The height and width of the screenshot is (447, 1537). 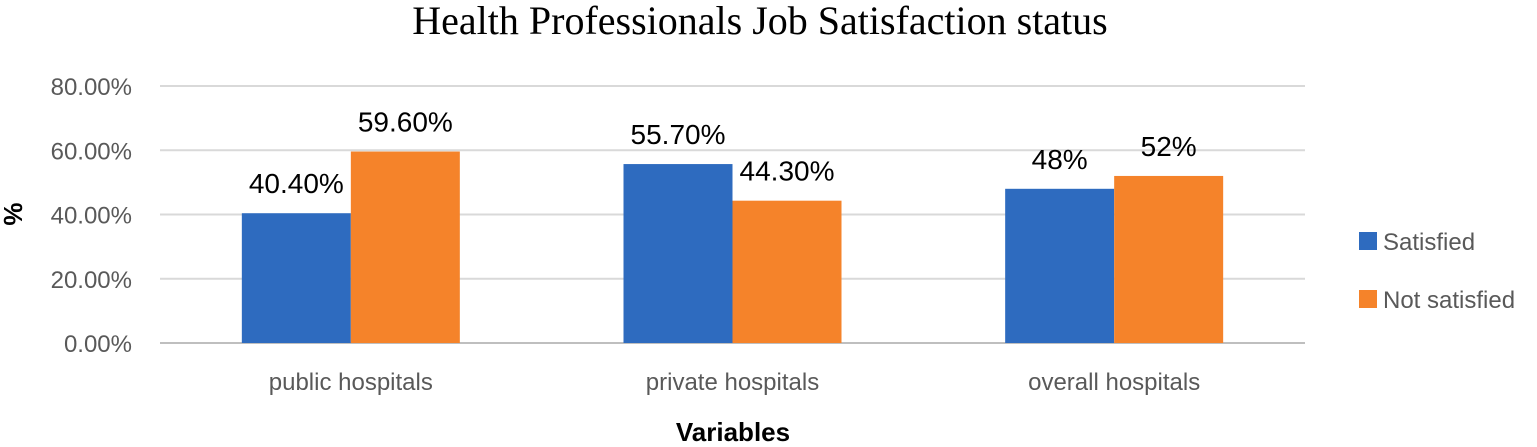 What do you see at coordinates (14, 213) in the screenshot?
I see `y-axis-title: %` at bounding box center [14, 213].